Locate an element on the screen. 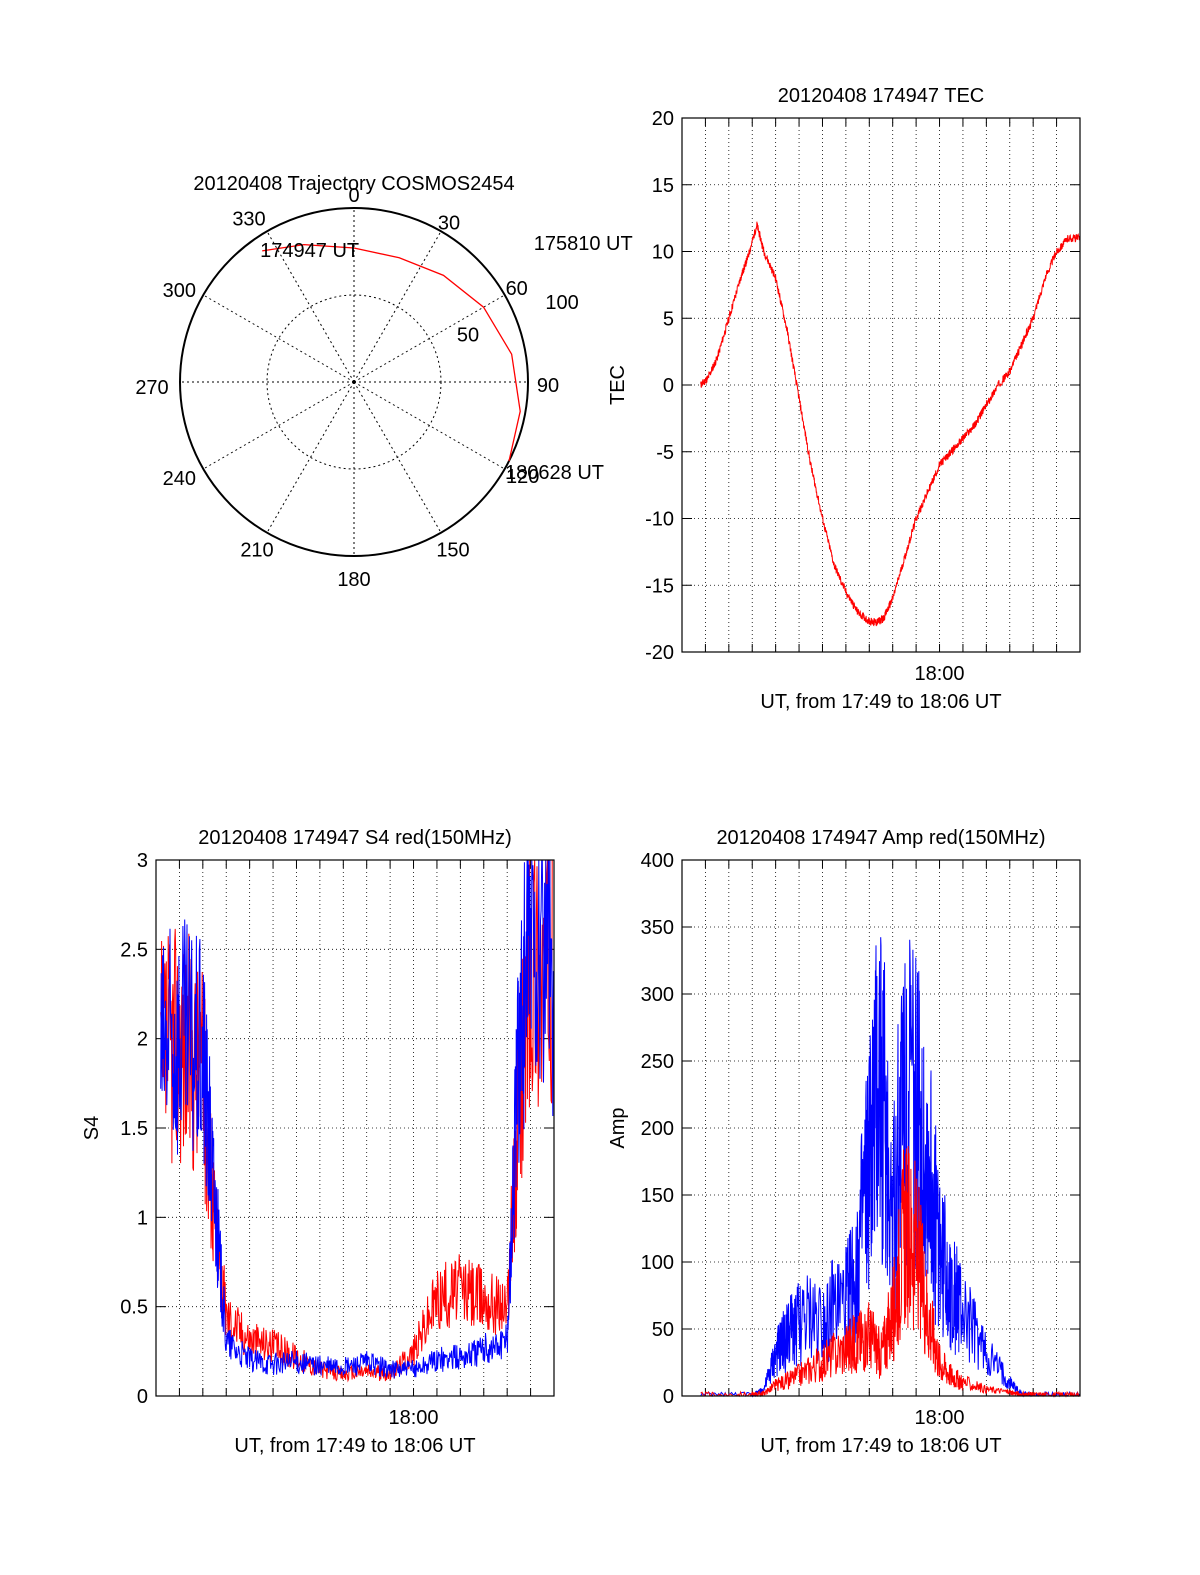 This screenshot has width=1200, height=1575. polar-outer-circle is located at coordinates (354, 382).